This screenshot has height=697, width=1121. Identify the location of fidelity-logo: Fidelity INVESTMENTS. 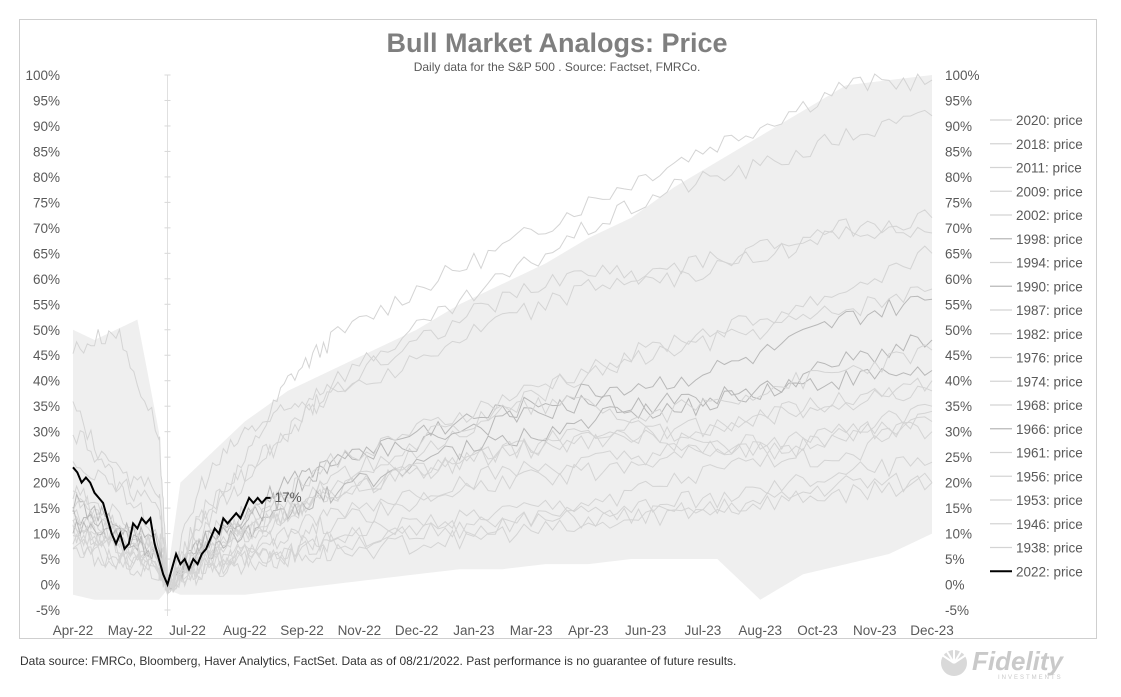
(1003, 663).